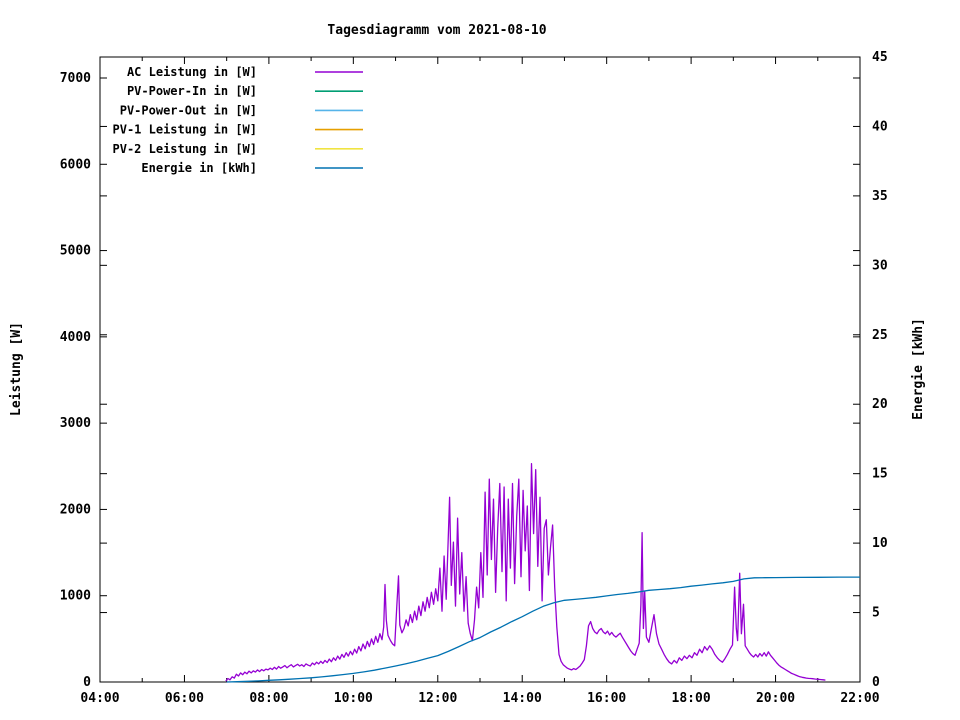 This screenshot has height=720, width=960. What do you see at coordinates (199, 168) in the screenshot?
I see `legend-label-energie: Energie in [kWh]` at bounding box center [199, 168].